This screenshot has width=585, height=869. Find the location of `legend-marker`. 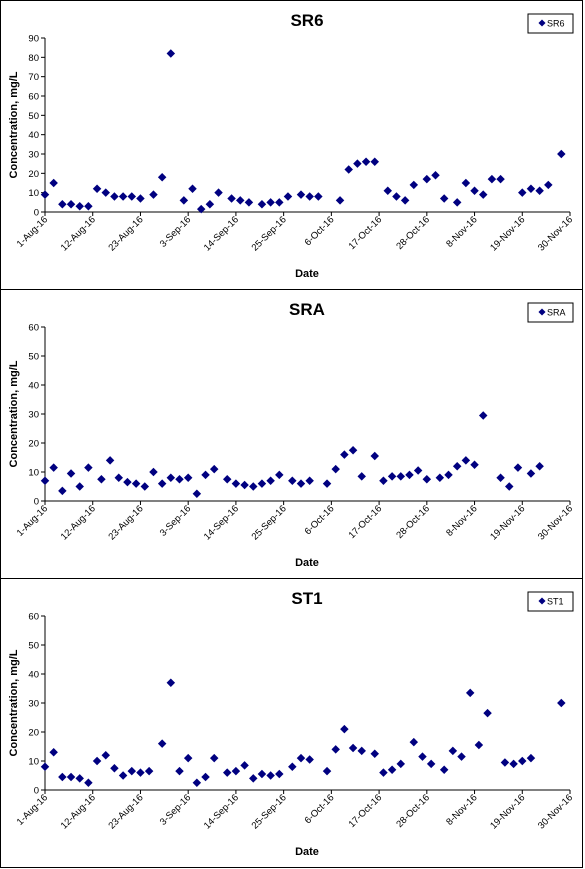

legend-marker is located at coordinates (542, 601).